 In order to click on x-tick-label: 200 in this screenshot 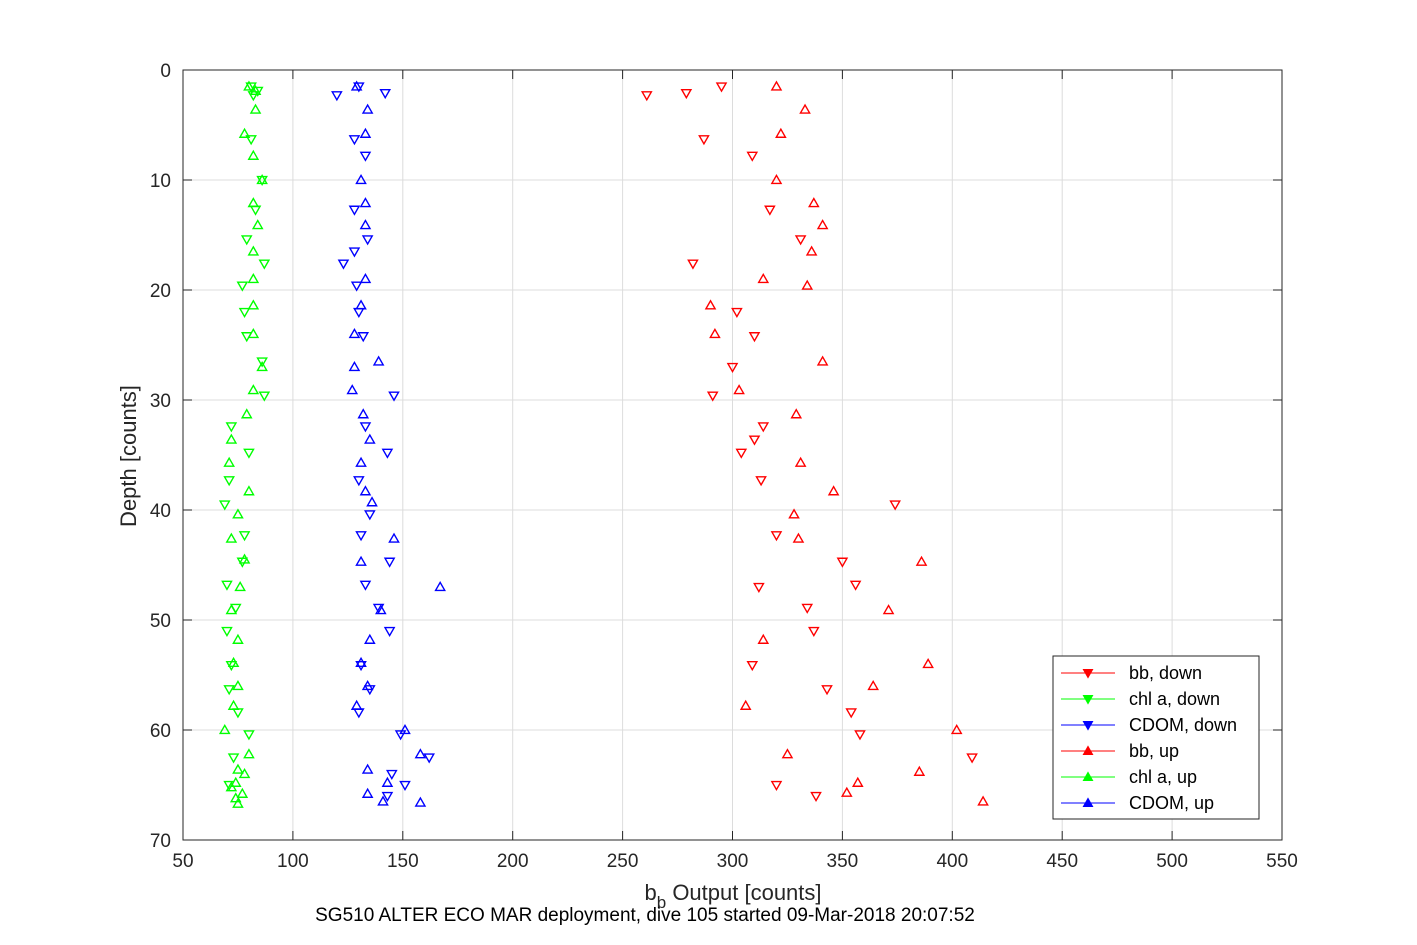, I will do `click(513, 861)`.